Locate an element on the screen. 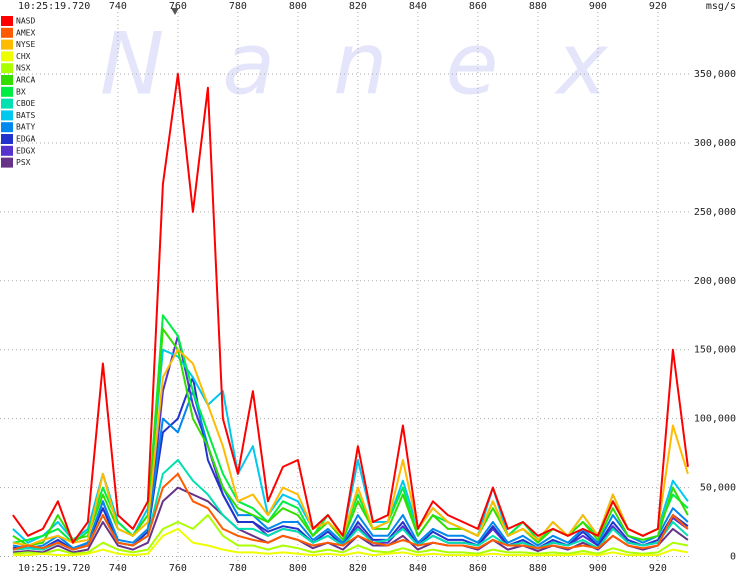  y-tick-label: 0 is located at coordinates (733, 556).